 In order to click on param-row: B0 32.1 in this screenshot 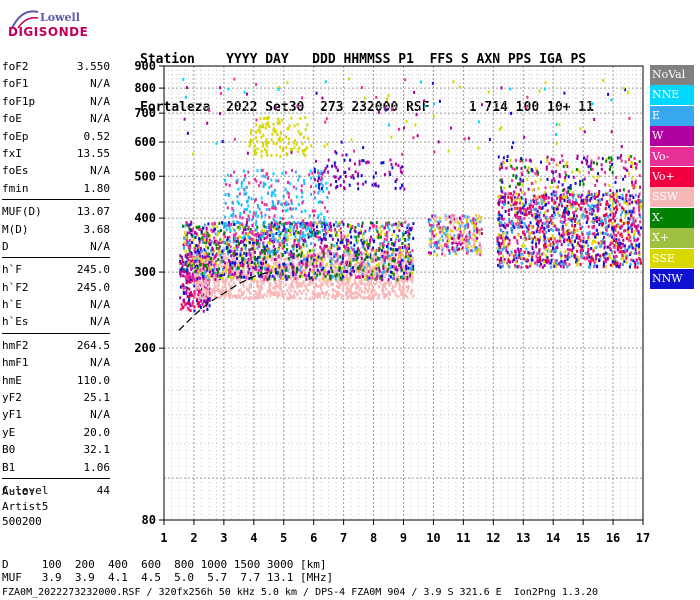, I will do `click(56, 449)`.